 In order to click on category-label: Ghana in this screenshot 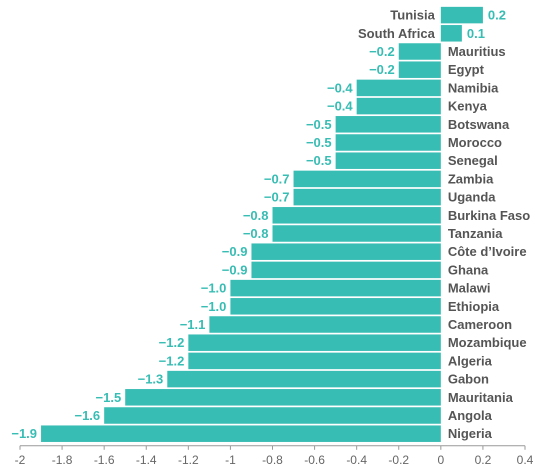, I will do `click(468, 269)`.